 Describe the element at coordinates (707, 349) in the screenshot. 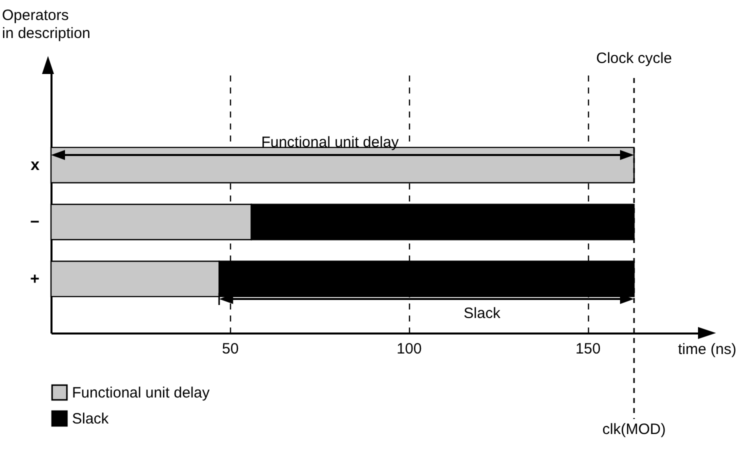

I see `x-axis-title: time (ns)` at that location.